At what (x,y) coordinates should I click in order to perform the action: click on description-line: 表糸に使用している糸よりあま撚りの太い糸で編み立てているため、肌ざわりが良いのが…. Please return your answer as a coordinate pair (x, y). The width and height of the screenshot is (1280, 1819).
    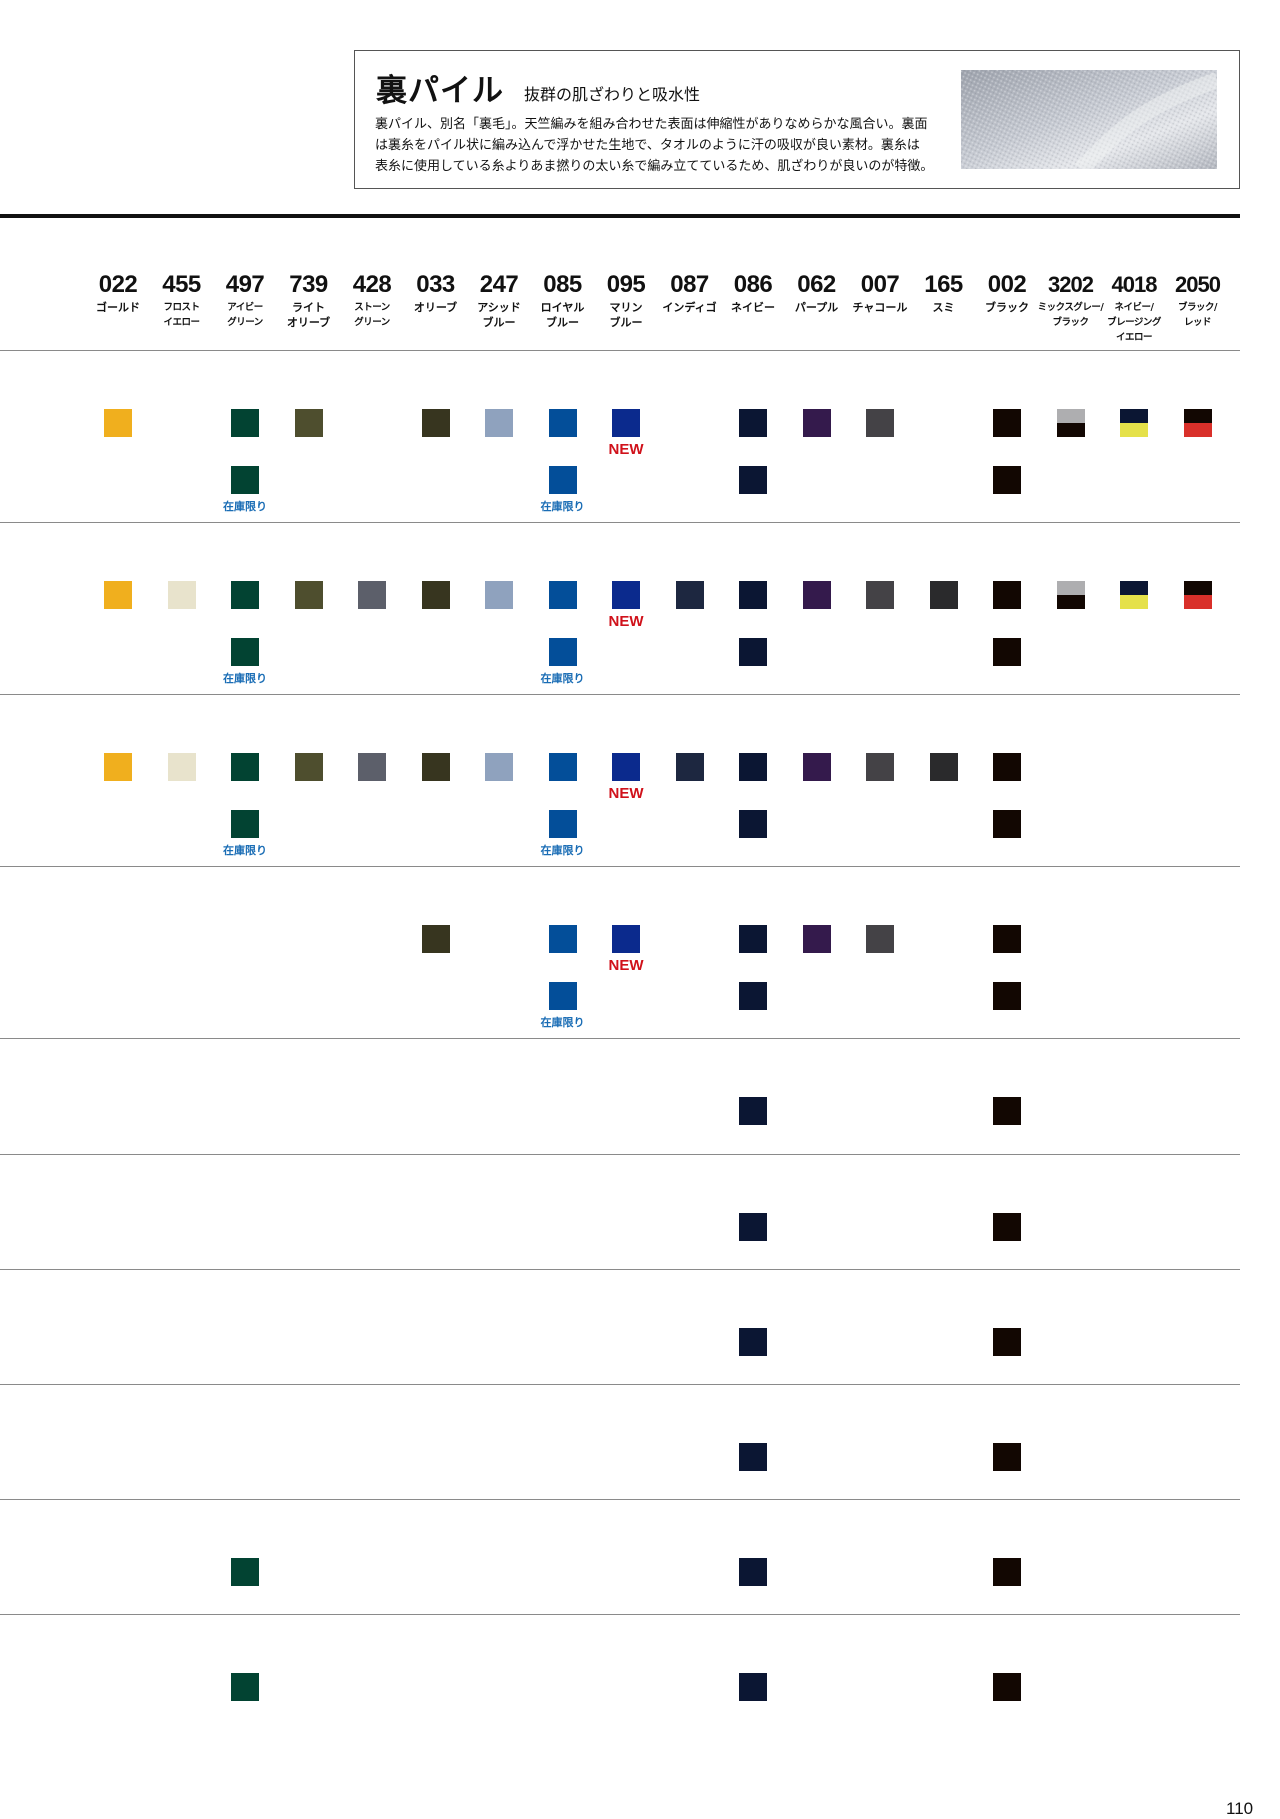
    Looking at the image, I should click on (654, 166).